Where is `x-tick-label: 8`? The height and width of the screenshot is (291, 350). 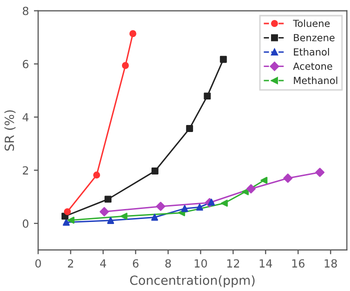 x-tick-label: 8 is located at coordinates (168, 263).